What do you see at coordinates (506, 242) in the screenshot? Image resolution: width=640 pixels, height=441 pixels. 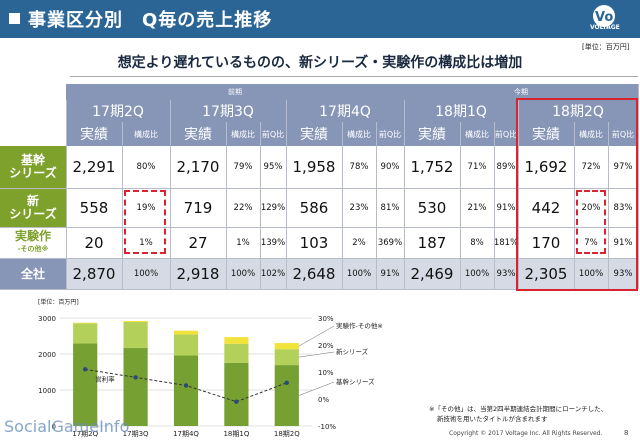 I see `cell-qoq: 181%` at bounding box center [506, 242].